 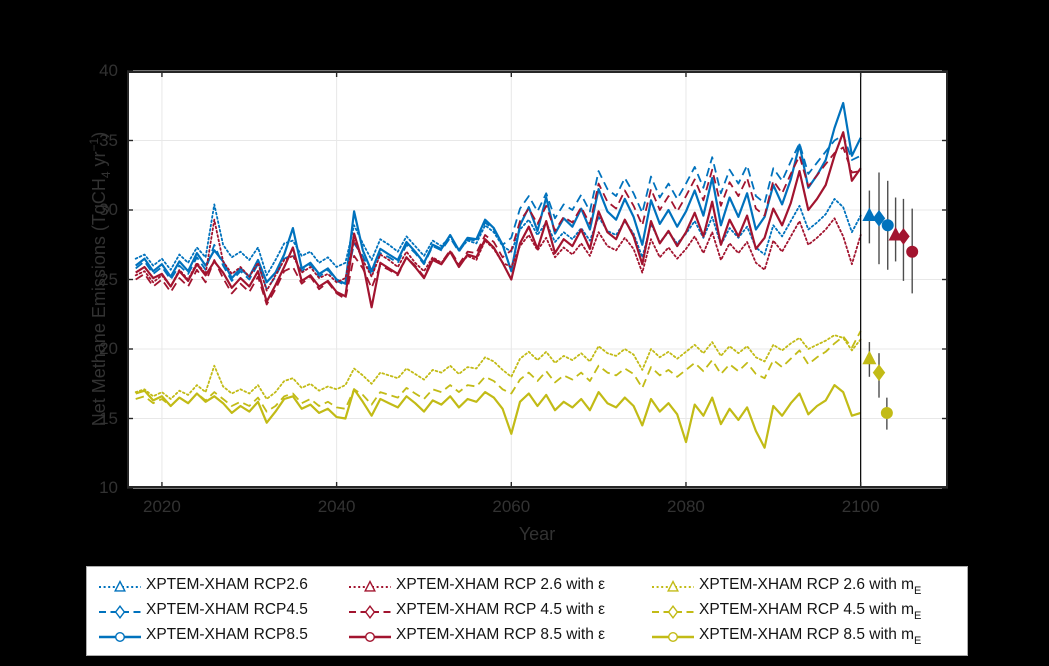 I want to click on legend-label-text: XPTEM-XHAM RCP 8.5 with m, so click(x=807, y=634).